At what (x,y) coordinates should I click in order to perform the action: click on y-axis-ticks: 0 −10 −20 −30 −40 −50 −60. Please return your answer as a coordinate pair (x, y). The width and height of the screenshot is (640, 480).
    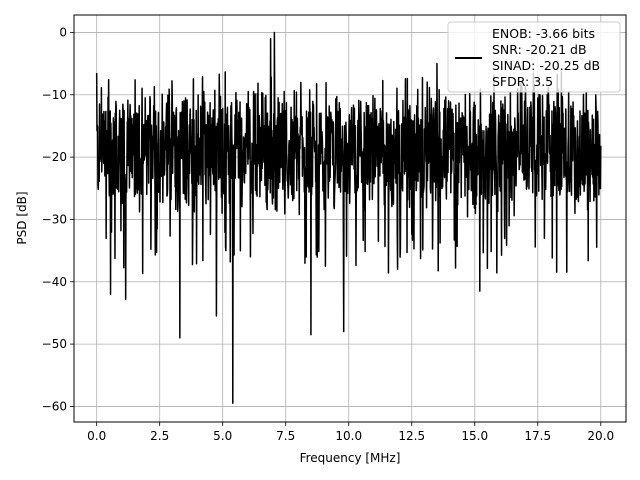
    Looking at the image, I should click on (58, 219).